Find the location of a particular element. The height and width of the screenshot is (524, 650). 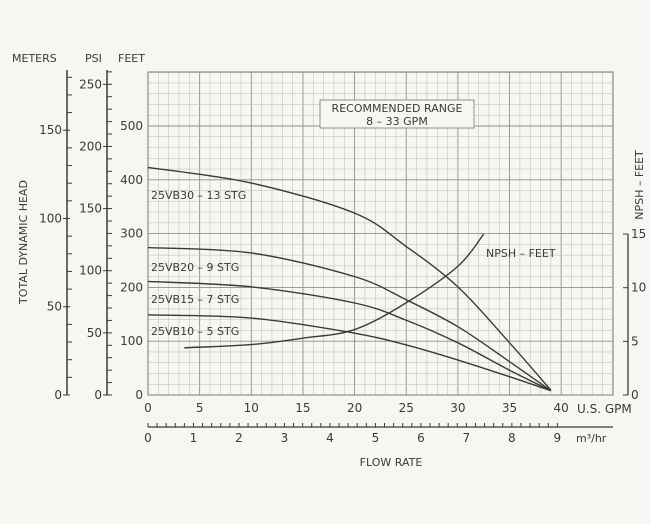

annotation-line-2: 8 – 33 GPM is located at coordinates (397, 121).